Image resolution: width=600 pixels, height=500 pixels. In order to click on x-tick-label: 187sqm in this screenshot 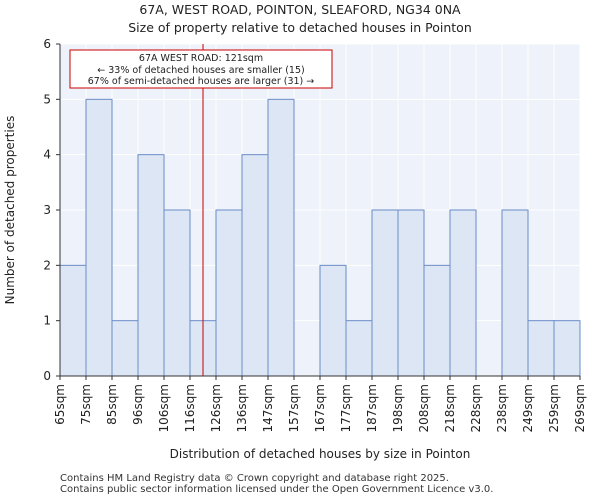, I will do `click(372, 408)`.